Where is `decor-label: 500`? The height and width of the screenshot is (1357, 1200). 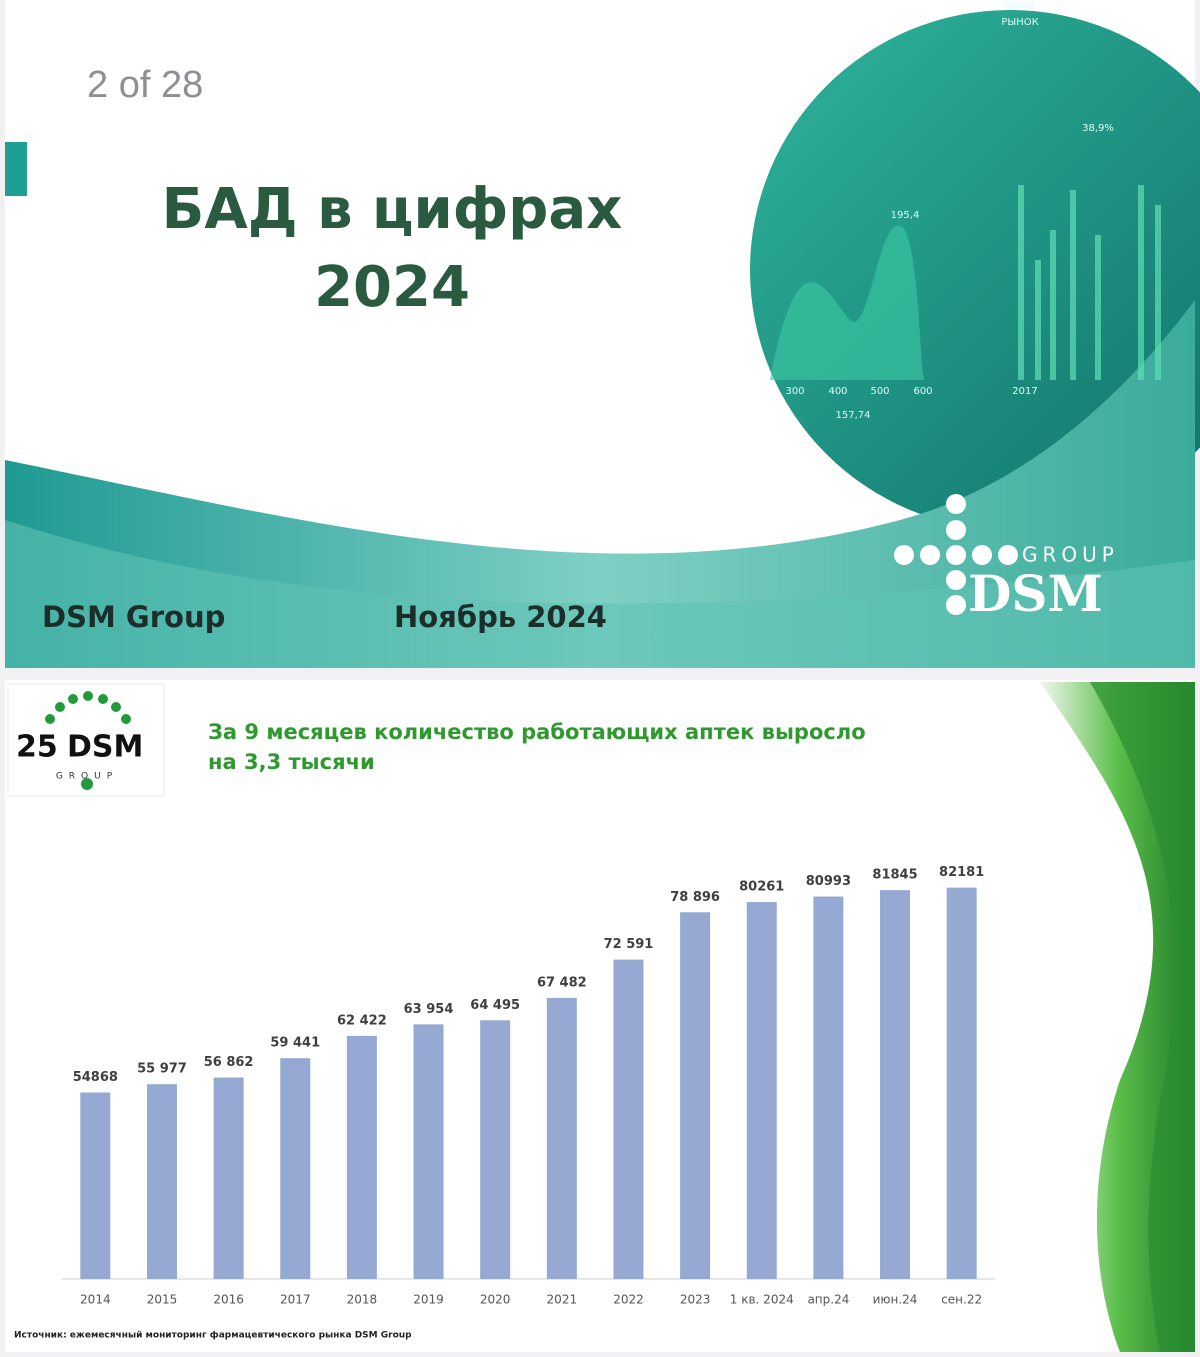
decor-label: 500 is located at coordinates (879, 391).